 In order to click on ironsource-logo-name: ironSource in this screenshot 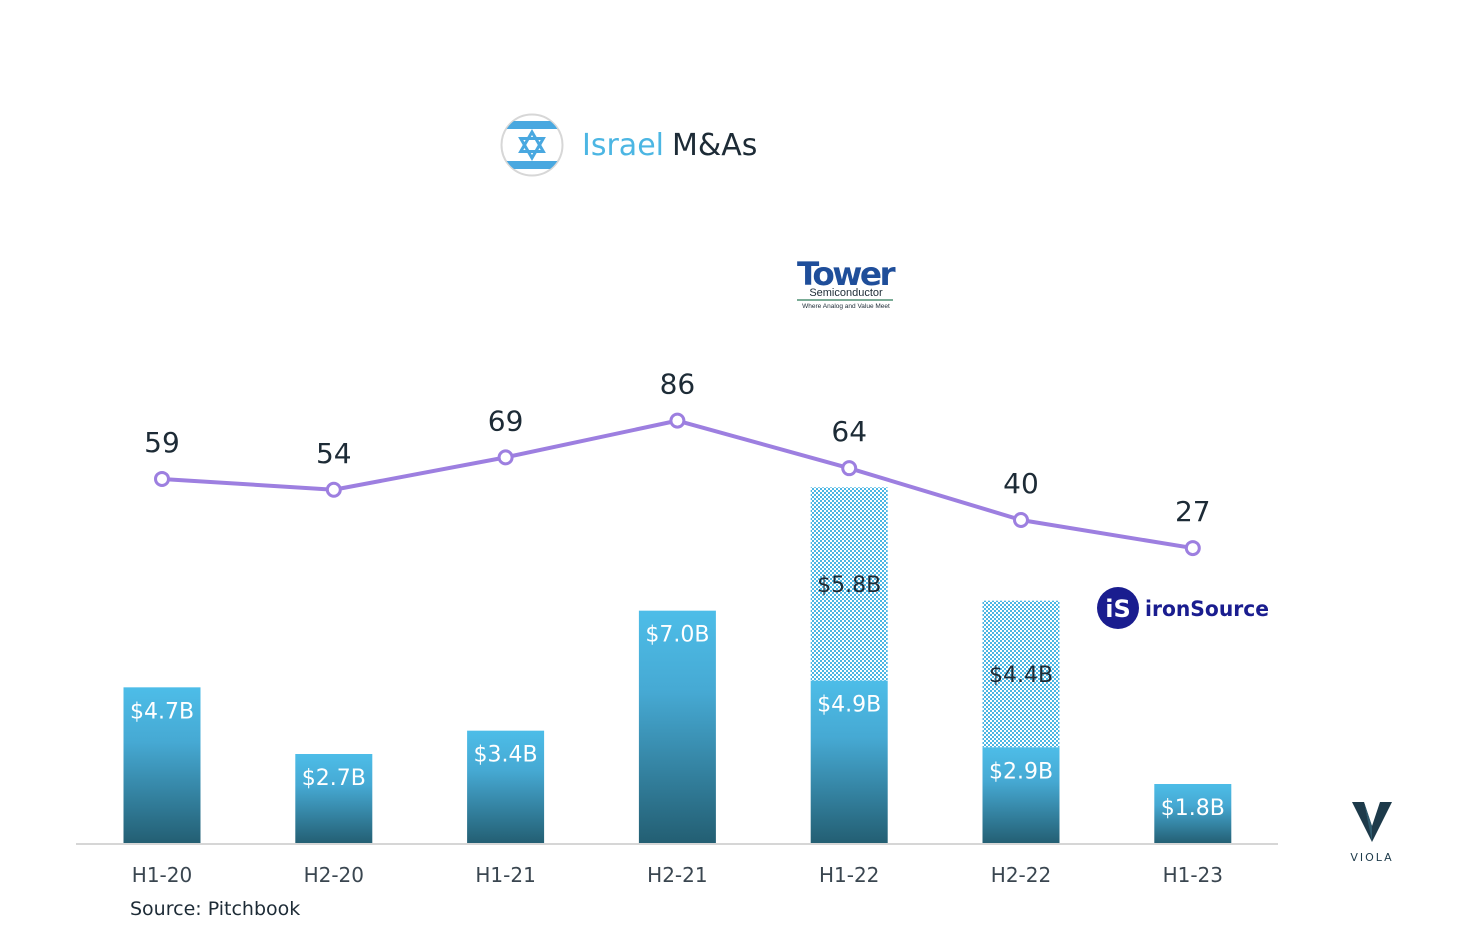, I will do `click(1207, 609)`.